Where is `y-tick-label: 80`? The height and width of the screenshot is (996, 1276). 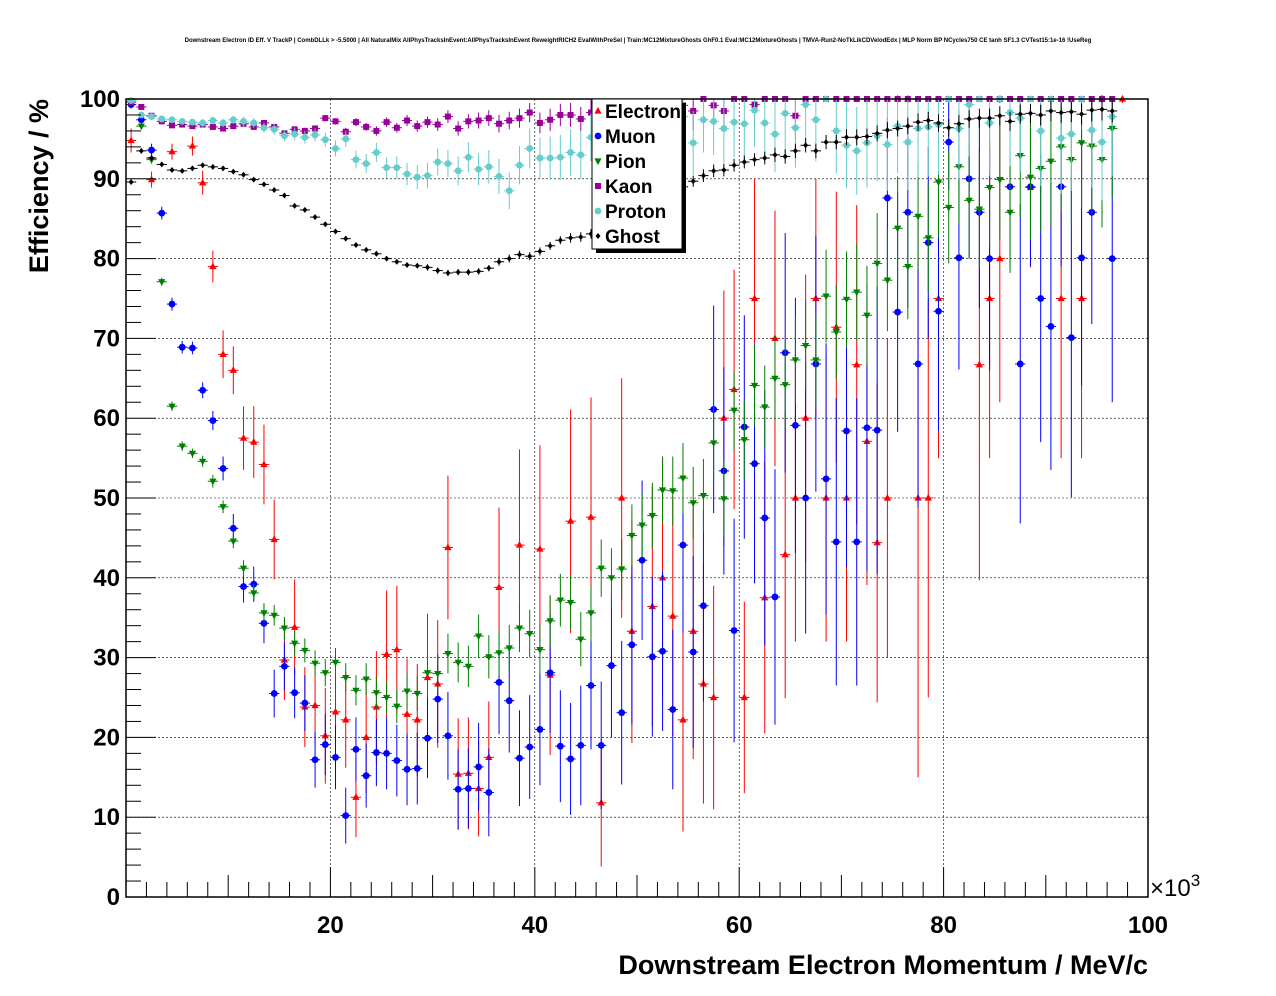 y-tick-label: 80 is located at coordinates (106, 259).